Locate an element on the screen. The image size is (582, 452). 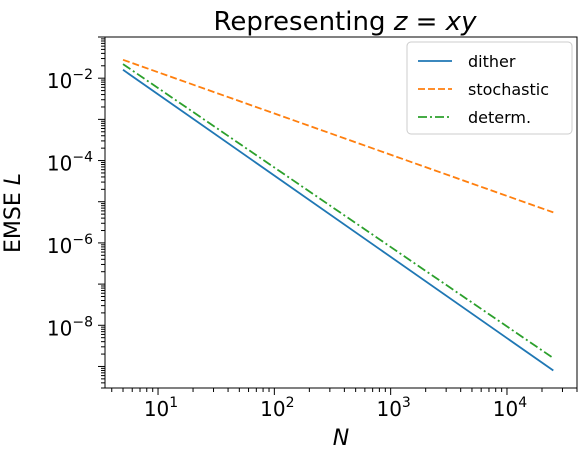
legend-label: dither is located at coordinates (492, 61).